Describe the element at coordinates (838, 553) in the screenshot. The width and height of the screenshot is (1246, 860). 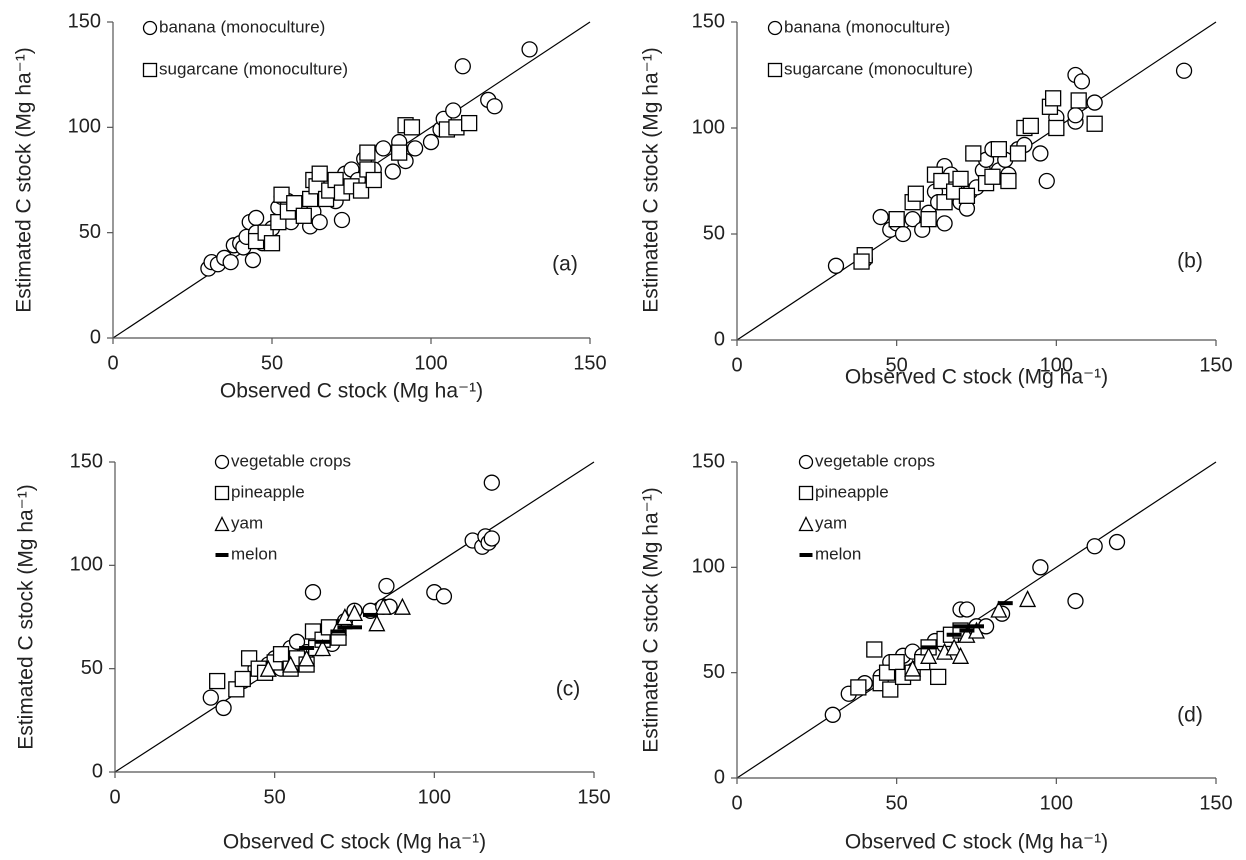
I see `legend-label: melon` at that location.